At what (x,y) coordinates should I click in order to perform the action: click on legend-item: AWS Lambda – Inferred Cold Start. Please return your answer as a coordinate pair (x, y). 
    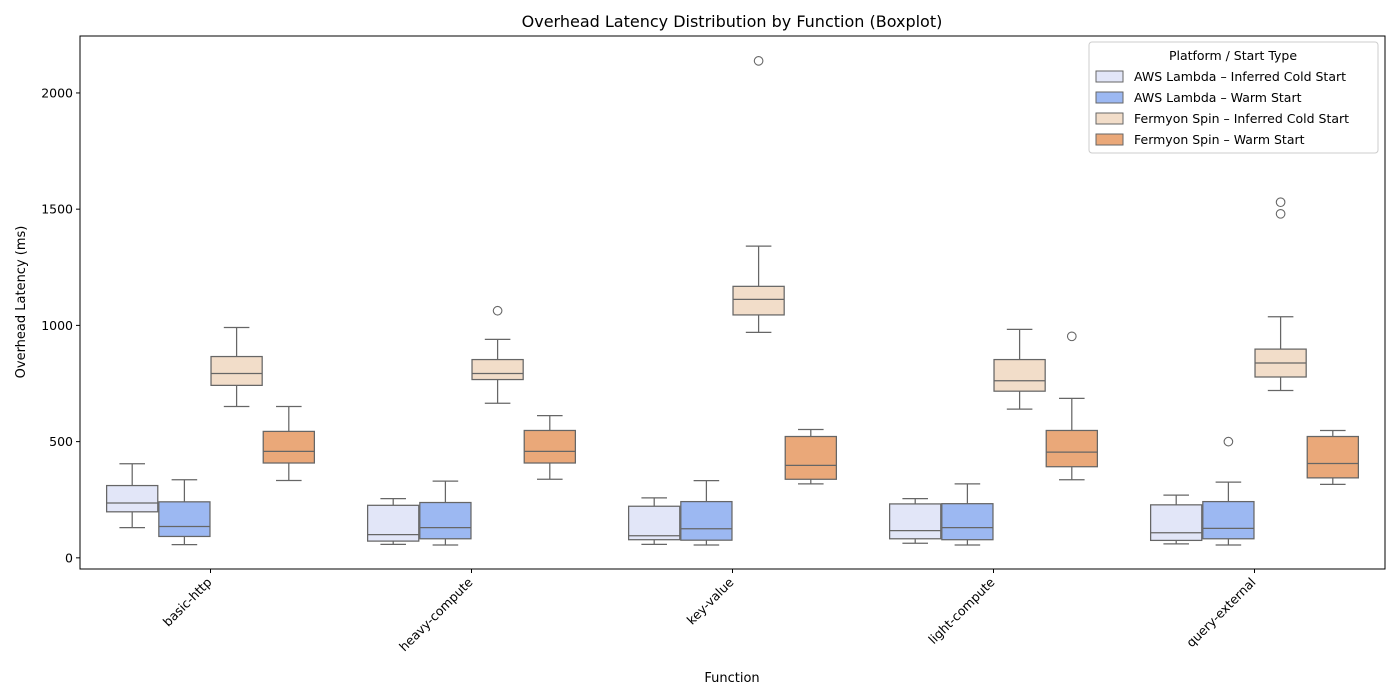
    Looking at the image, I should click on (1220, 76).